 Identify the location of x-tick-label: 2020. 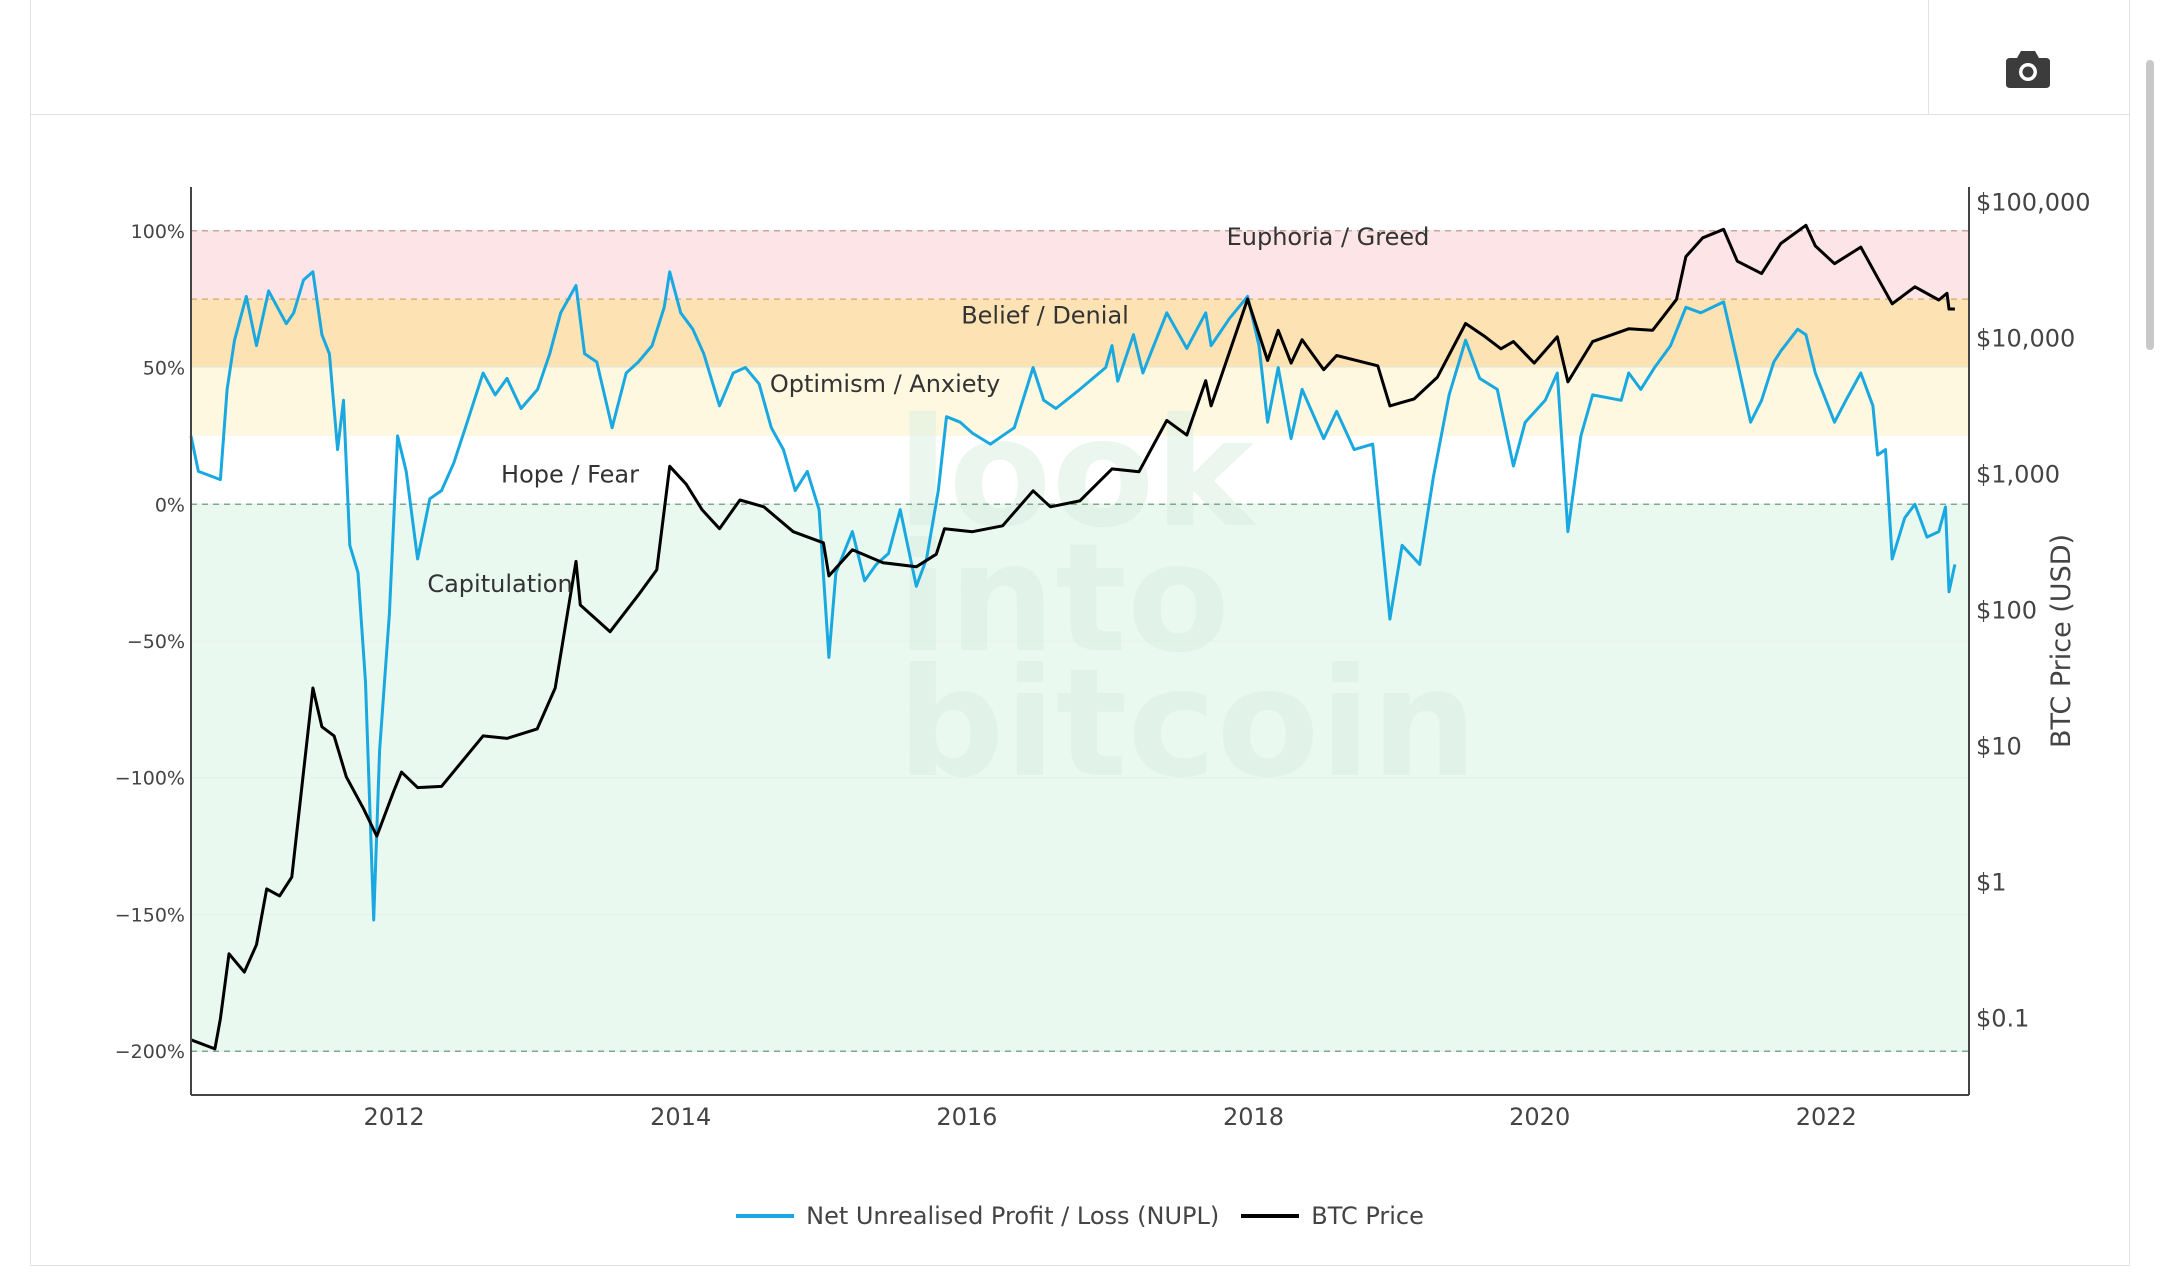
(1539, 1117).